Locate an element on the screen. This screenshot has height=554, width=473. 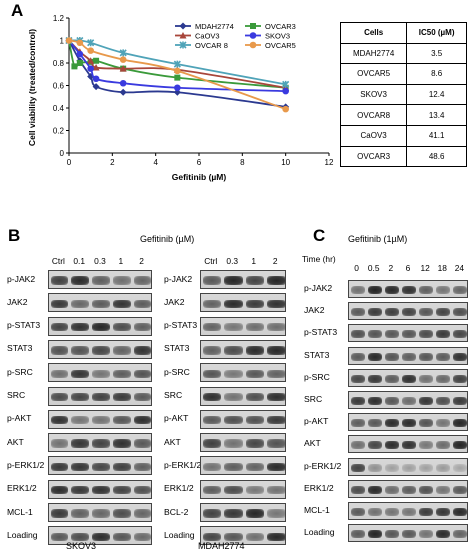
legend-entry: CaOV3 is located at coordinates (207, 36).